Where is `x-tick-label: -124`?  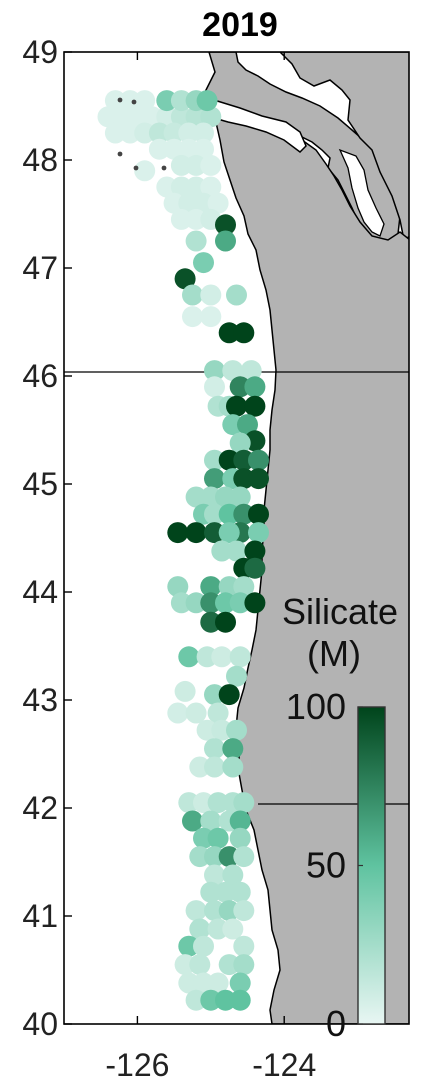
x-tick-label: -124 is located at coordinates (284, 1065).